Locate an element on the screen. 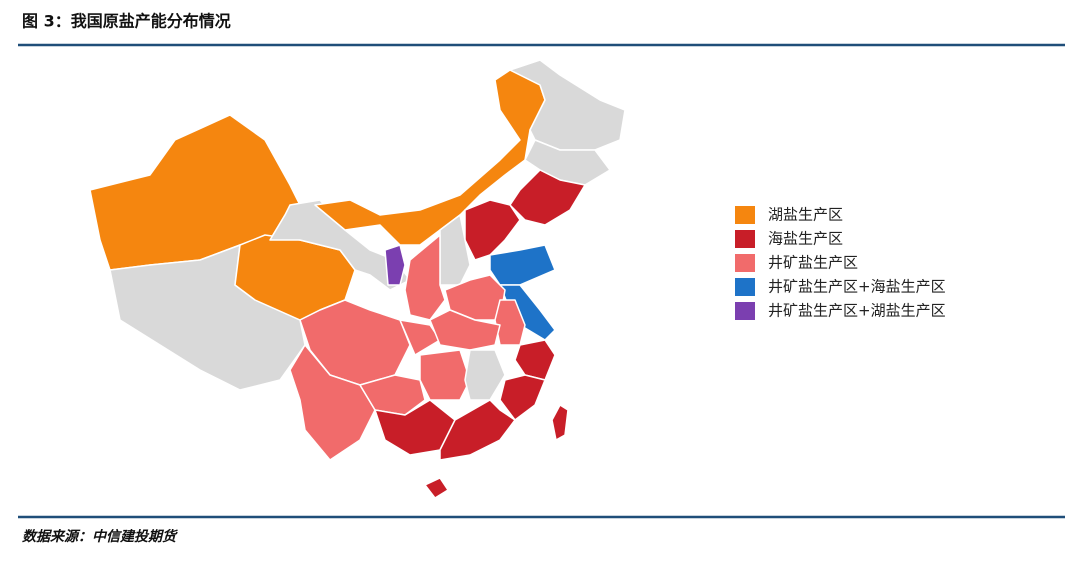 The height and width of the screenshot is (570, 1080). figure-title: 图 3：我国原盐产能分布情况 is located at coordinates (126, 21).